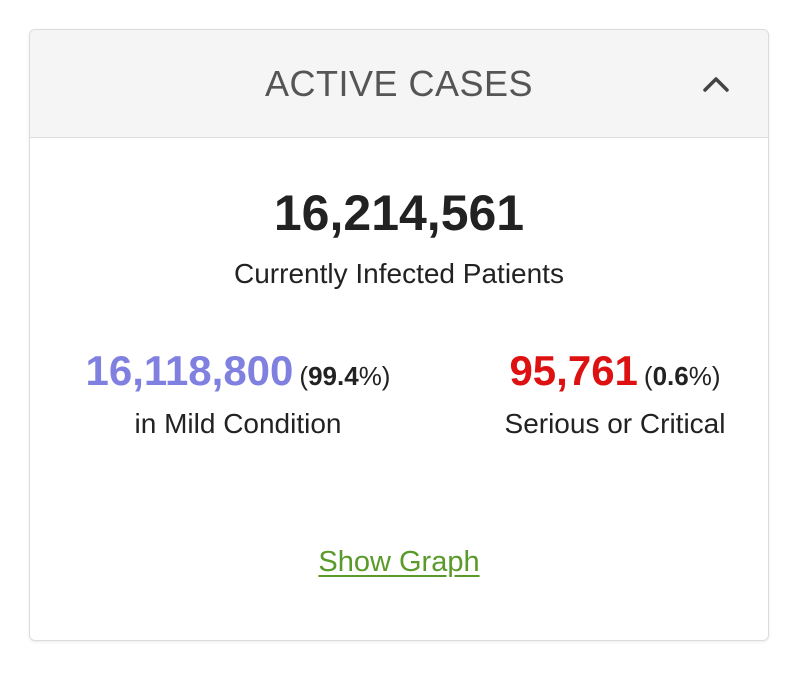 This screenshot has width=800, height=674. What do you see at coordinates (682, 376) in the screenshot?
I see `critical-percentage: (0.6%)` at bounding box center [682, 376].